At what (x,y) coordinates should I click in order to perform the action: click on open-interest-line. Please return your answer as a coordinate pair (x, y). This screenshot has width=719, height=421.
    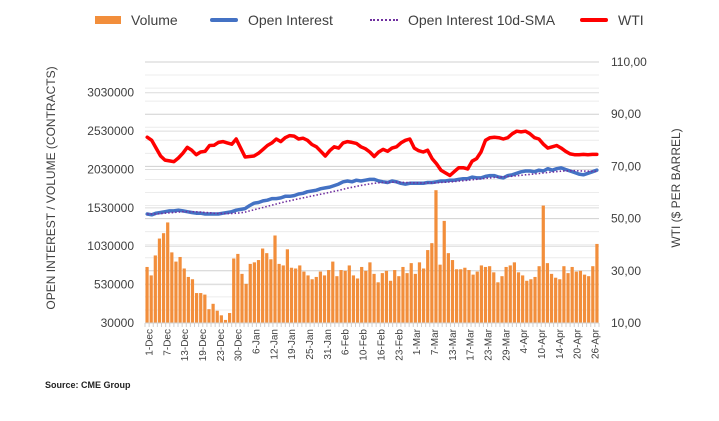
    Looking at the image, I should click on (372, 191).